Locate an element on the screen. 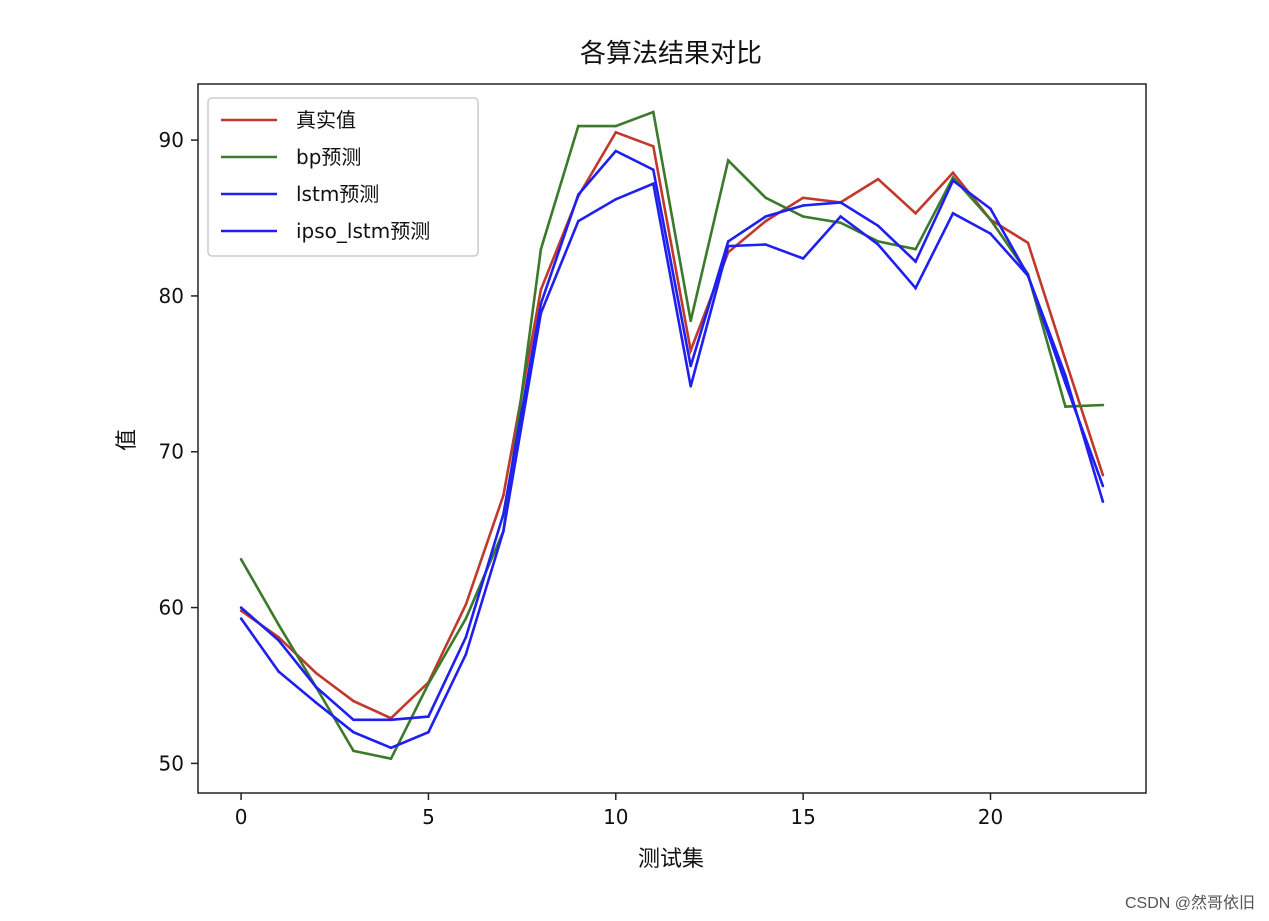  legend-label: lstm预测 is located at coordinates (337, 194).